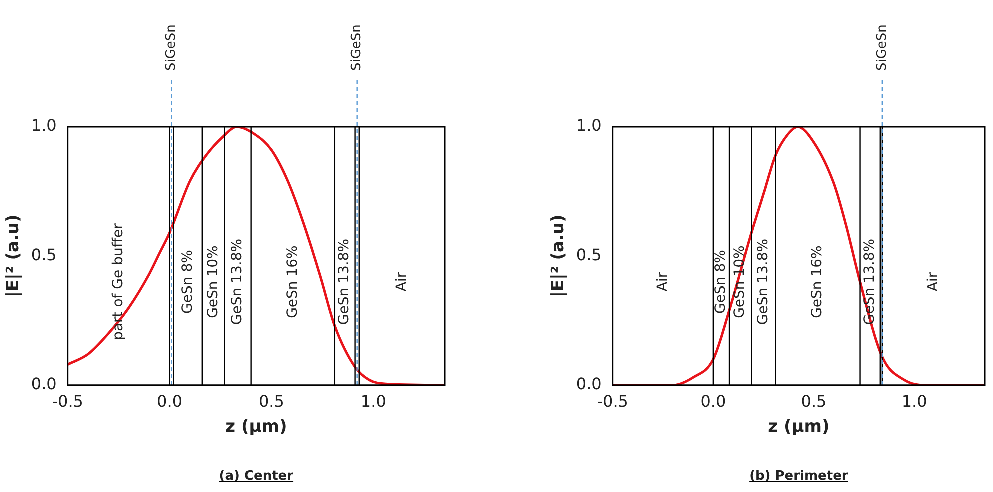 Image resolution: width=993 pixels, height=492 pixels. What do you see at coordinates (799, 476) in the screenshot?
I see `text: (b) Perimeter` at bounding box center [799, 476].